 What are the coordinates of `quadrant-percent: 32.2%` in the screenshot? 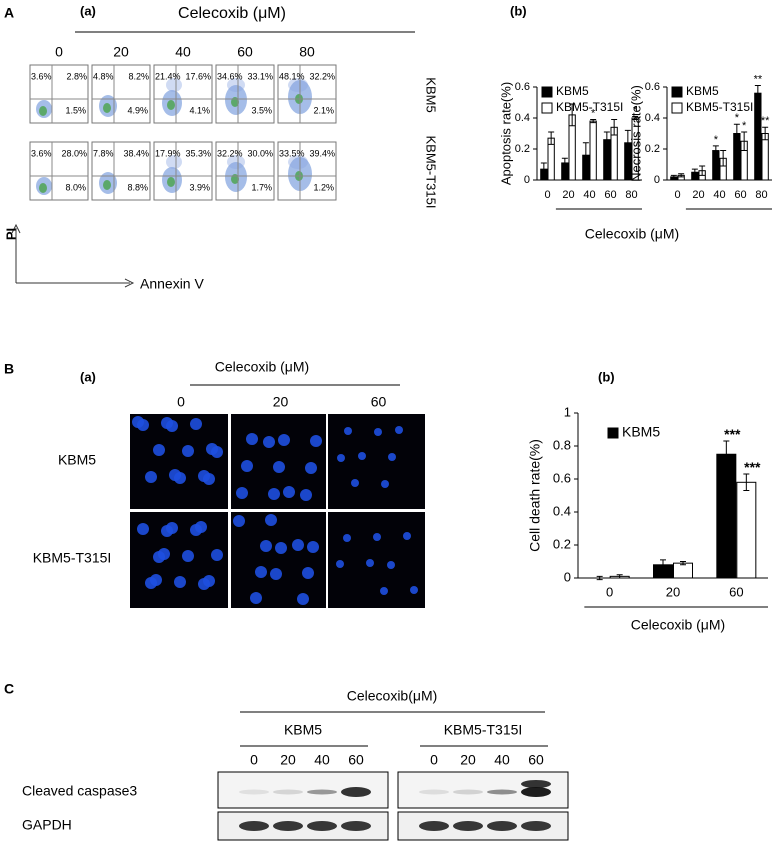 It's located at (322, 76).